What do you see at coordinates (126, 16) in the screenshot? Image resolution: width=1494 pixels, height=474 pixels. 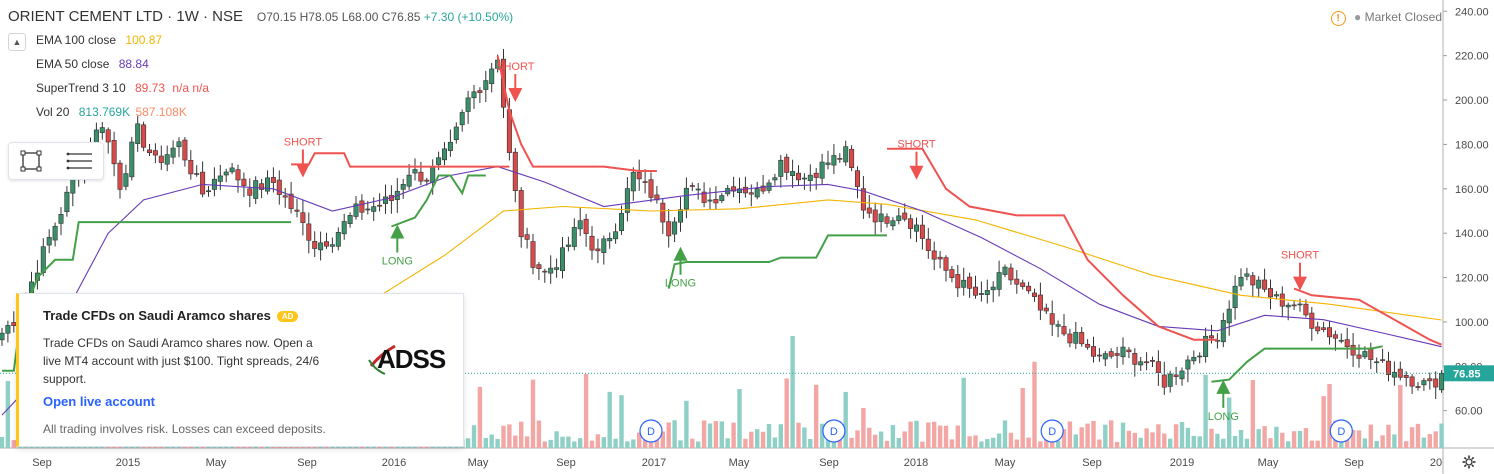 I see `symbol-title: ORIENT CEMENT LTD · 1W · NSE` at bounding box center [126, 16].